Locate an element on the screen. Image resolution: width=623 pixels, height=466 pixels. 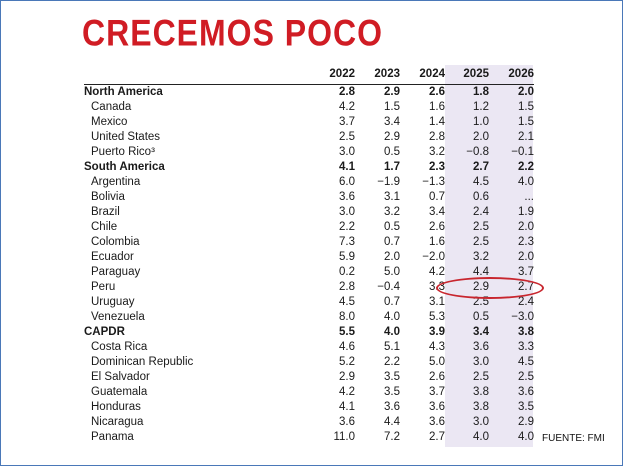
value-2022: 3.6 is located at coordinates (347, 422).